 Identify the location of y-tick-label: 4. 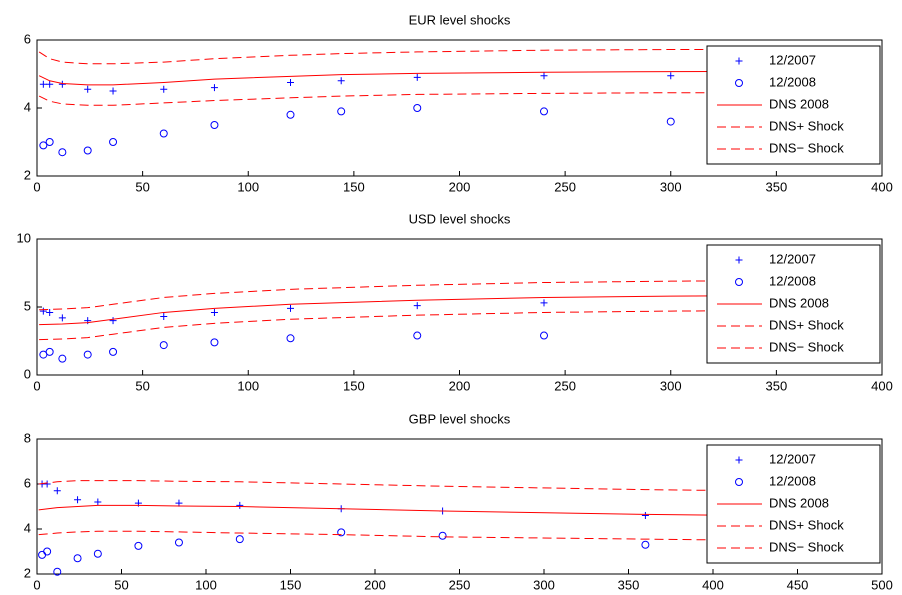
(27, 106).